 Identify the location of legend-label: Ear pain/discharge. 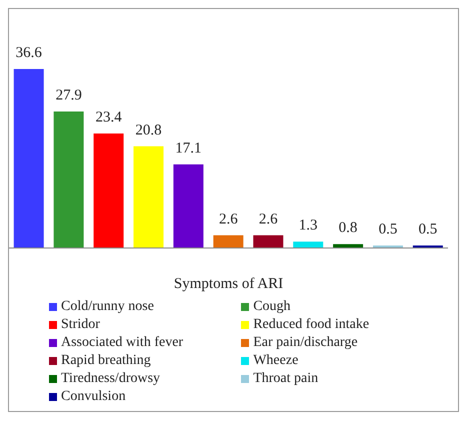
(305, 342).